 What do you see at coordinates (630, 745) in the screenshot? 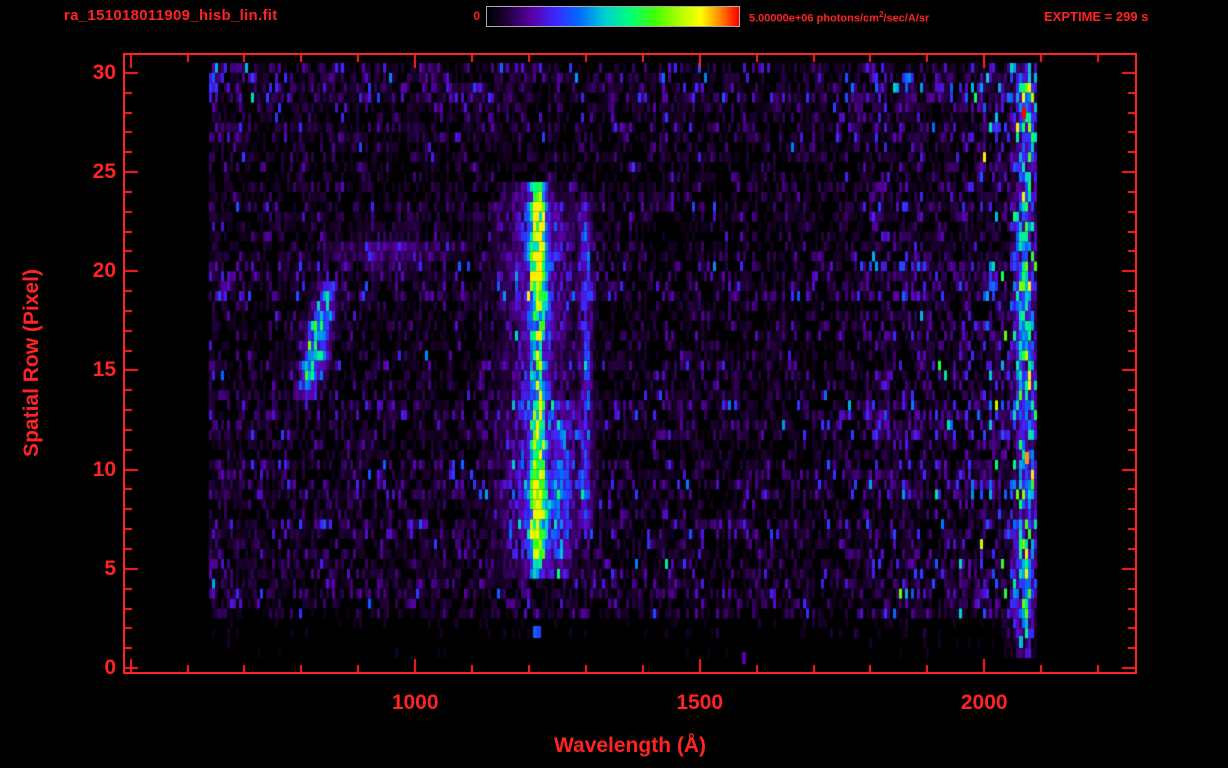
I see `x-axis-title: Wavelength (Å)` at bounding box center [630, 745].